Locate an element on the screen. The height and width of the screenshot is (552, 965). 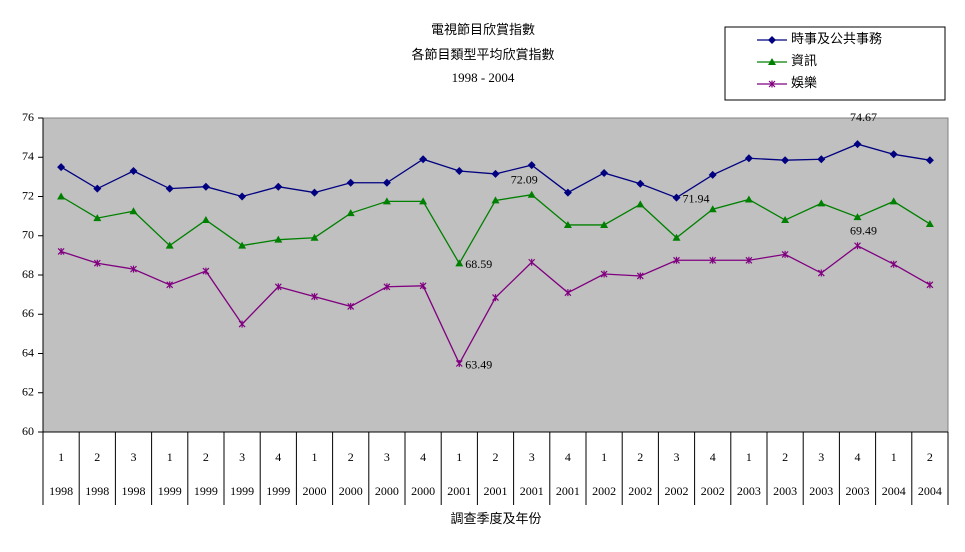
legend-box is located at coordinates (835, 63).